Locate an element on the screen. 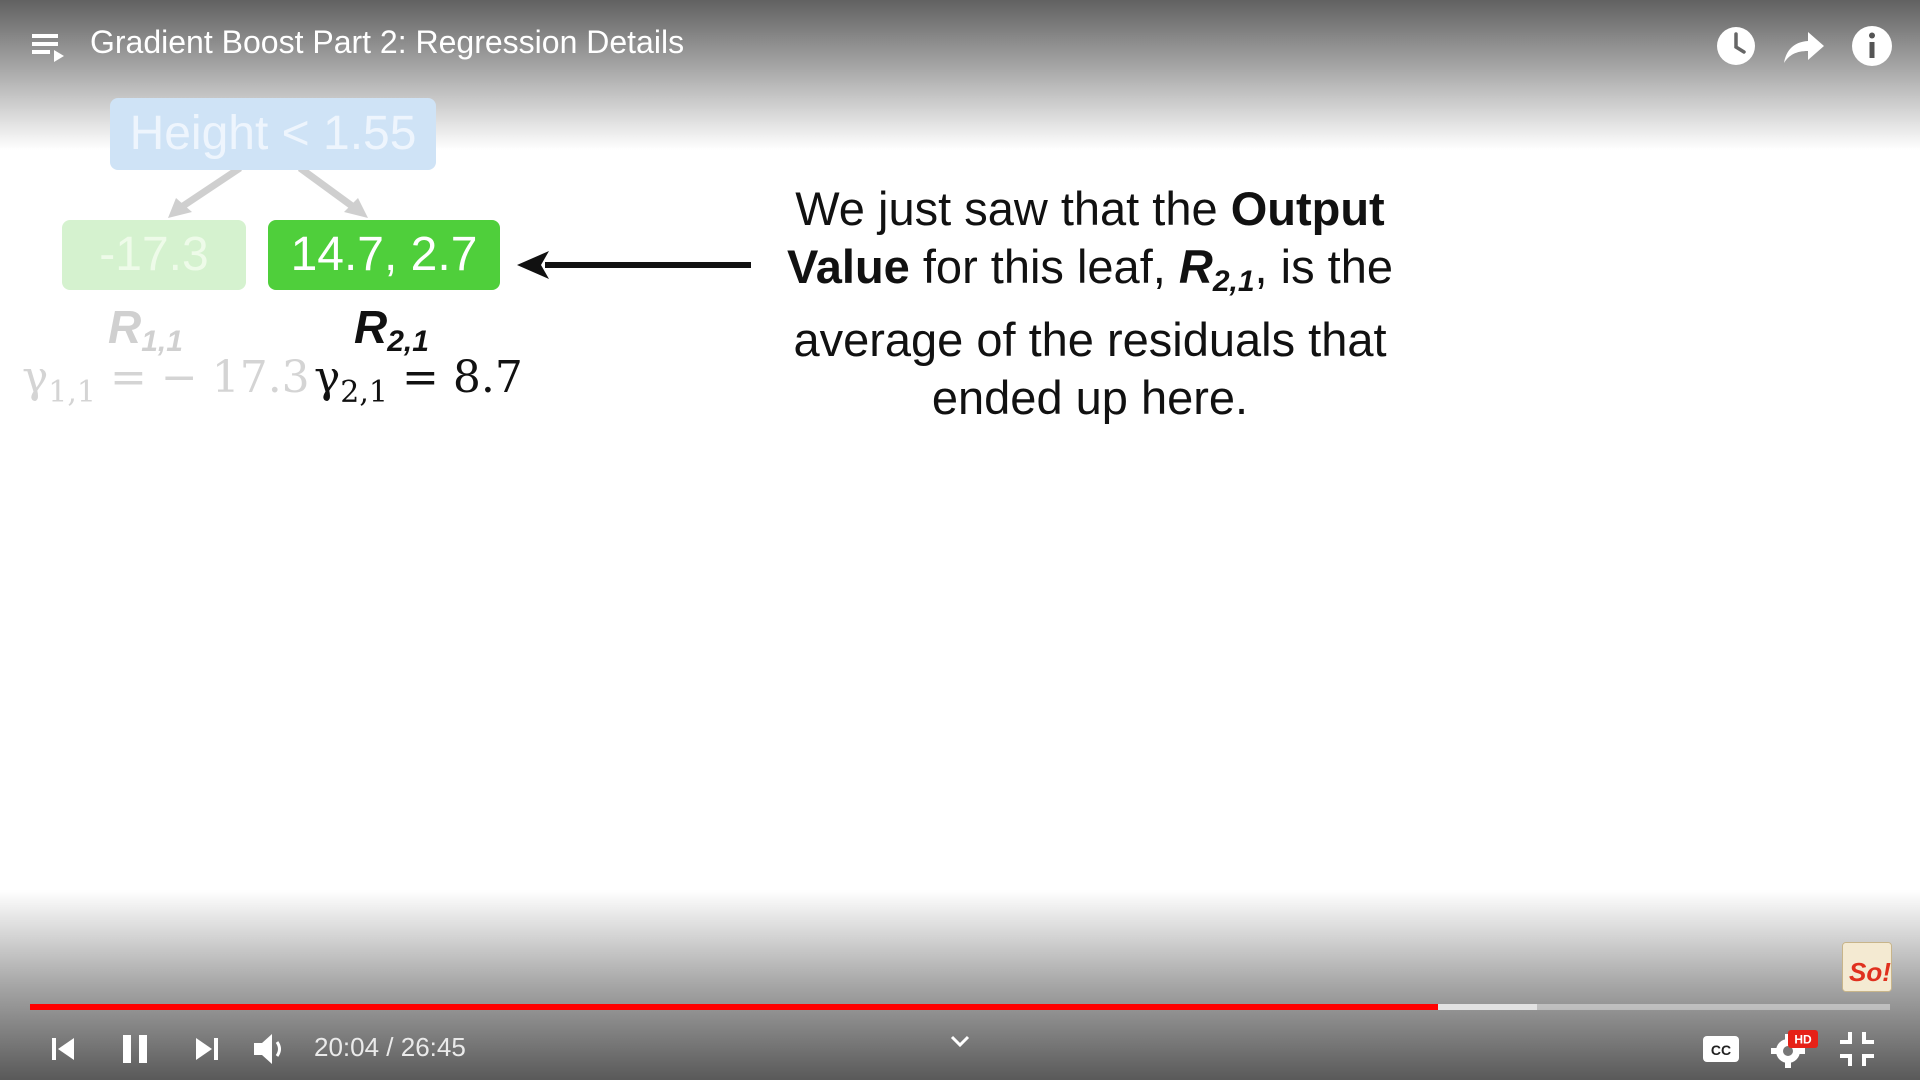  explain-r21: R2,1 is located at coordinates (1216, 269).